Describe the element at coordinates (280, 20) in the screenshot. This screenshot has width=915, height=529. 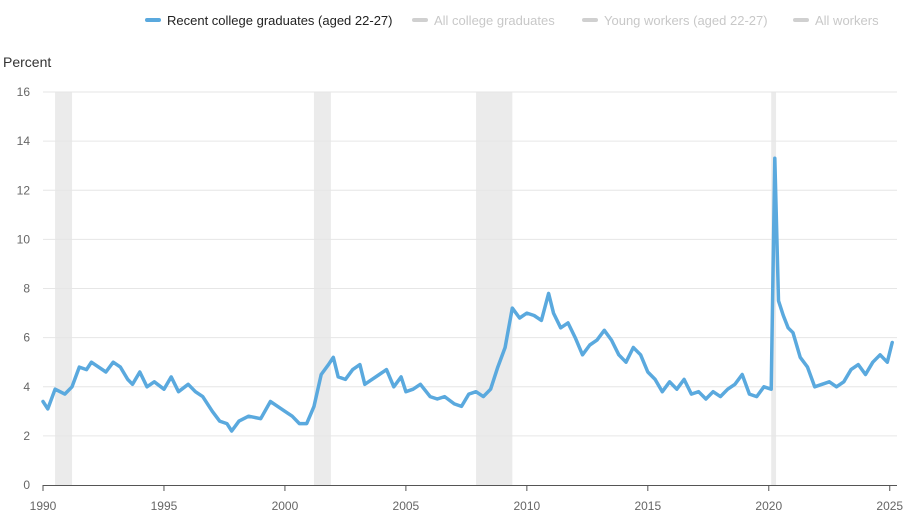
I see `legend-label: Recent college graduates (aged 22-27)` at that location.